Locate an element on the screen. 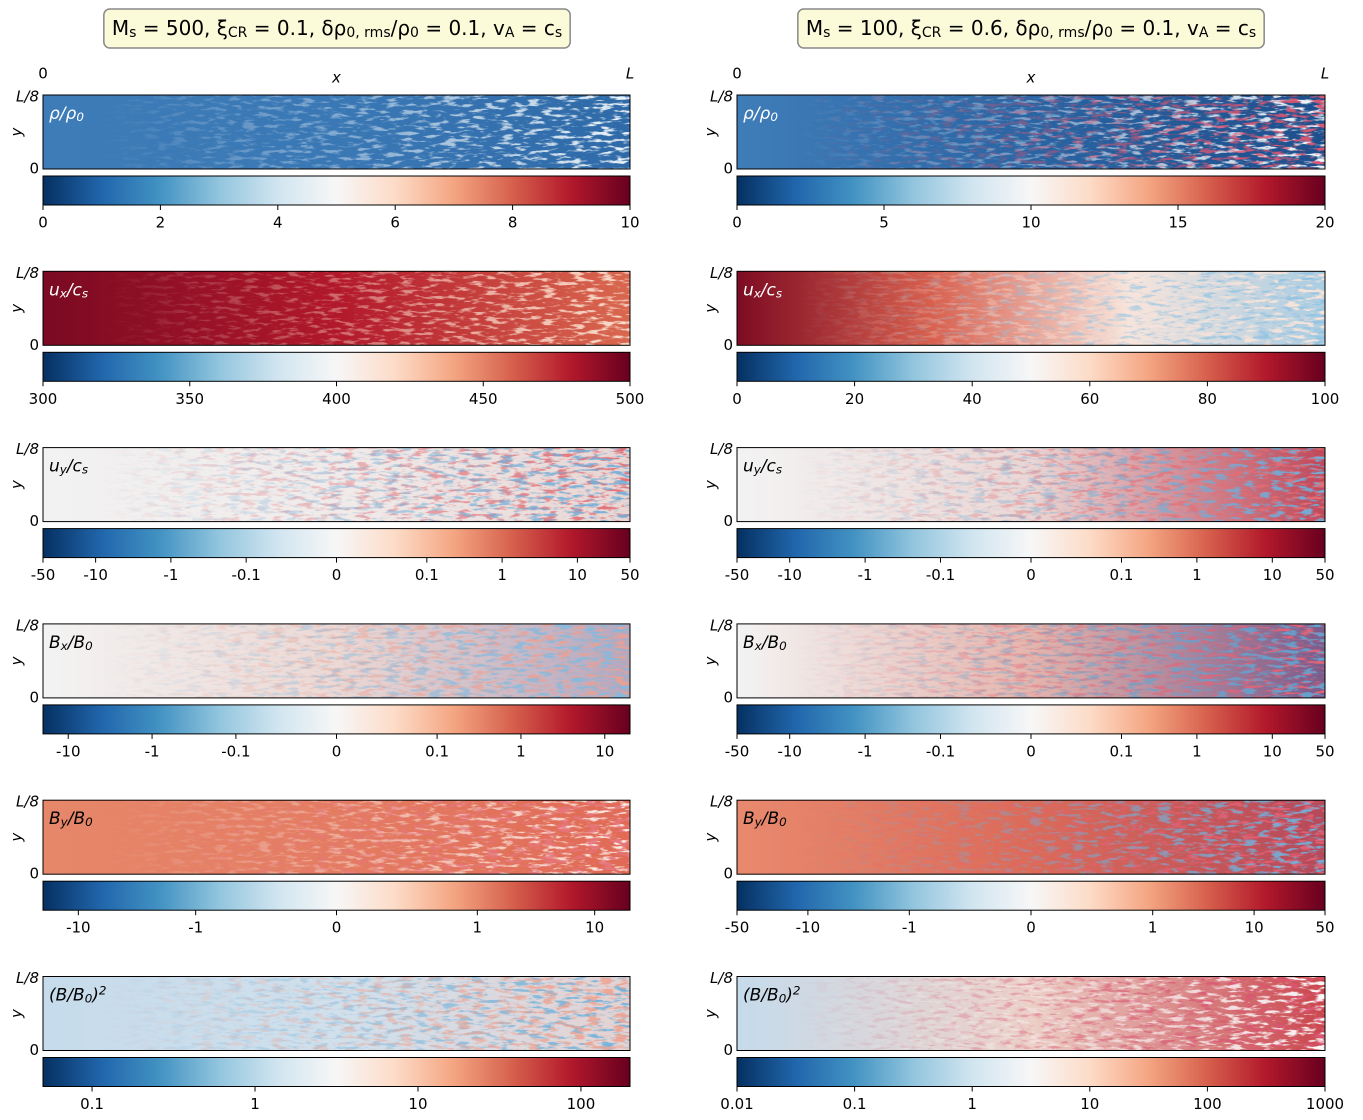  text-part: = c is located at coordinates (1228, 28).